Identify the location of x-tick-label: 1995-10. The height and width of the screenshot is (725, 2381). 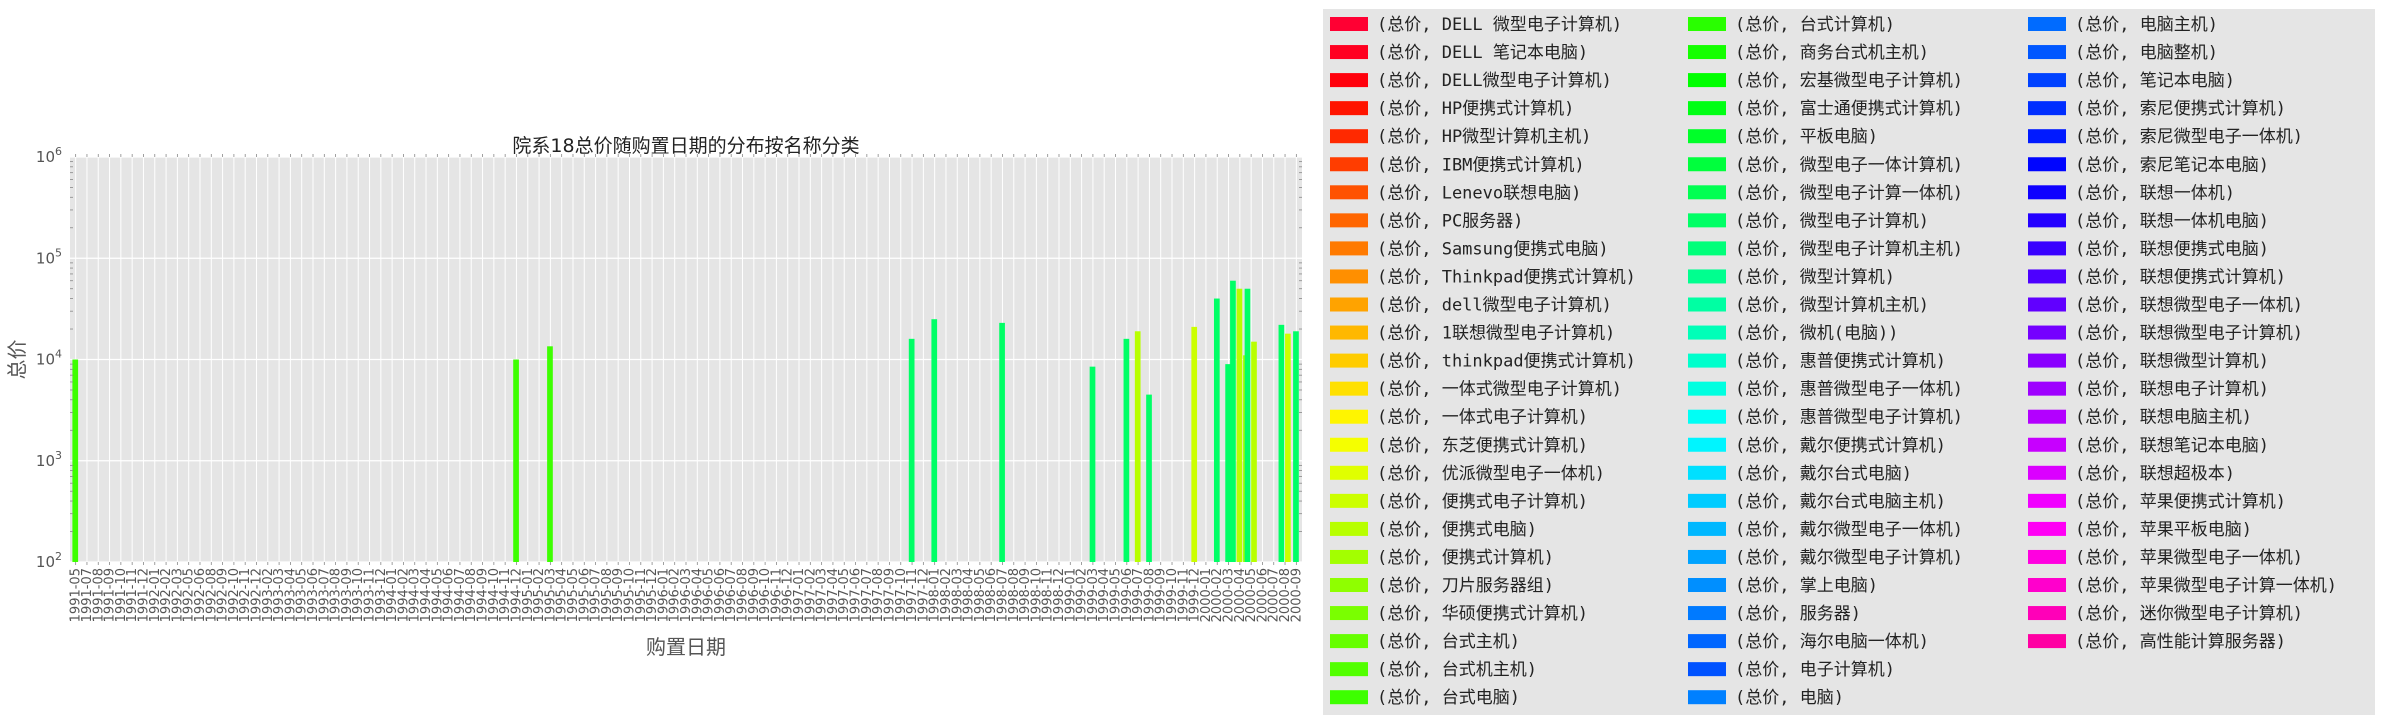
(629, 595).